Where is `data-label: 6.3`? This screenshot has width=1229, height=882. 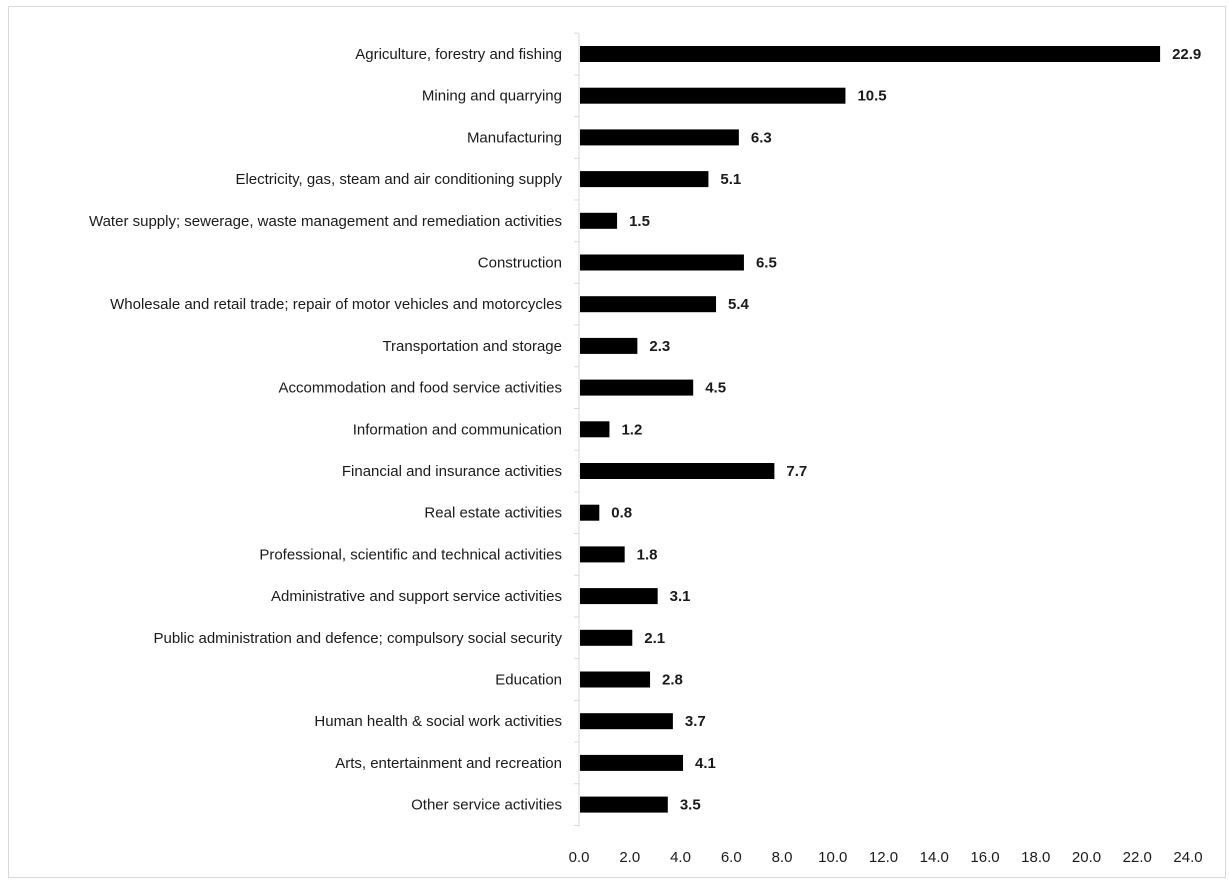
data-label: 6.3 is located at coordinates (761, 137).